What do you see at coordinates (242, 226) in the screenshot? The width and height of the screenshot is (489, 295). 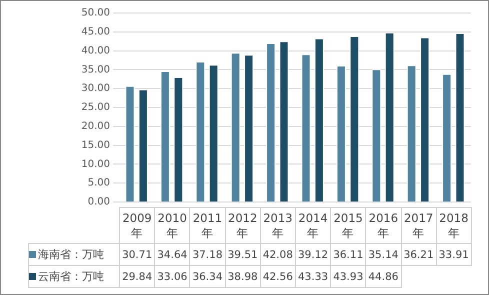 I see `x-tick-label: 2012年` at bounding box center [242, 226].